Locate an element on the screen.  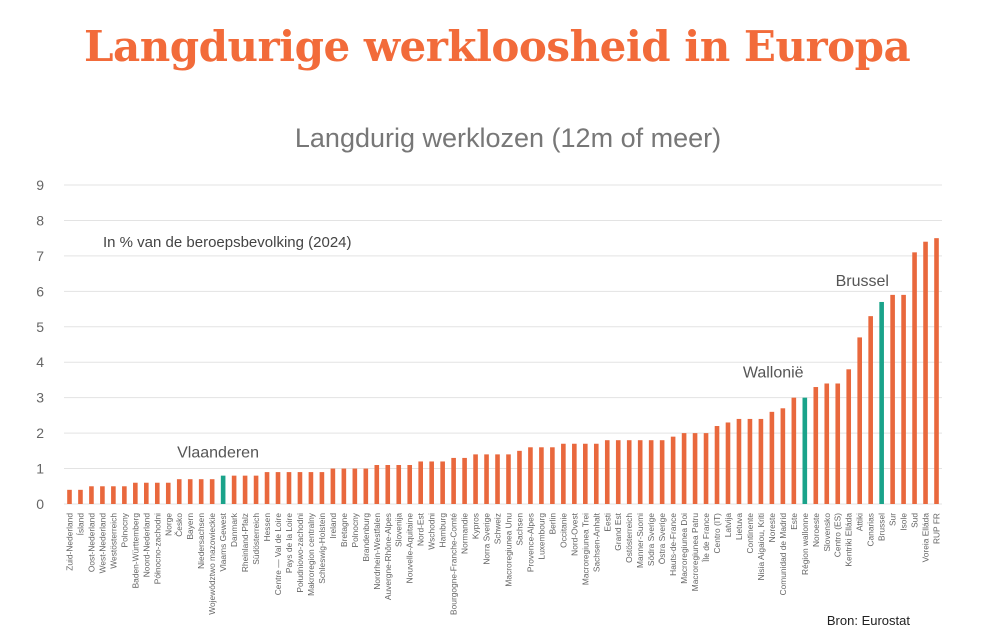
x-tick-label: Bretagne is located at coordinates (344, 530).